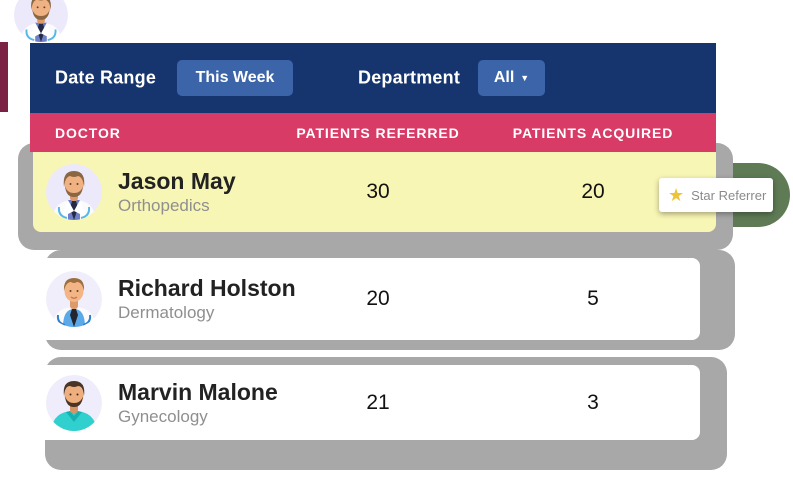  I want to click on star-icon: ★, so click(676, 195).